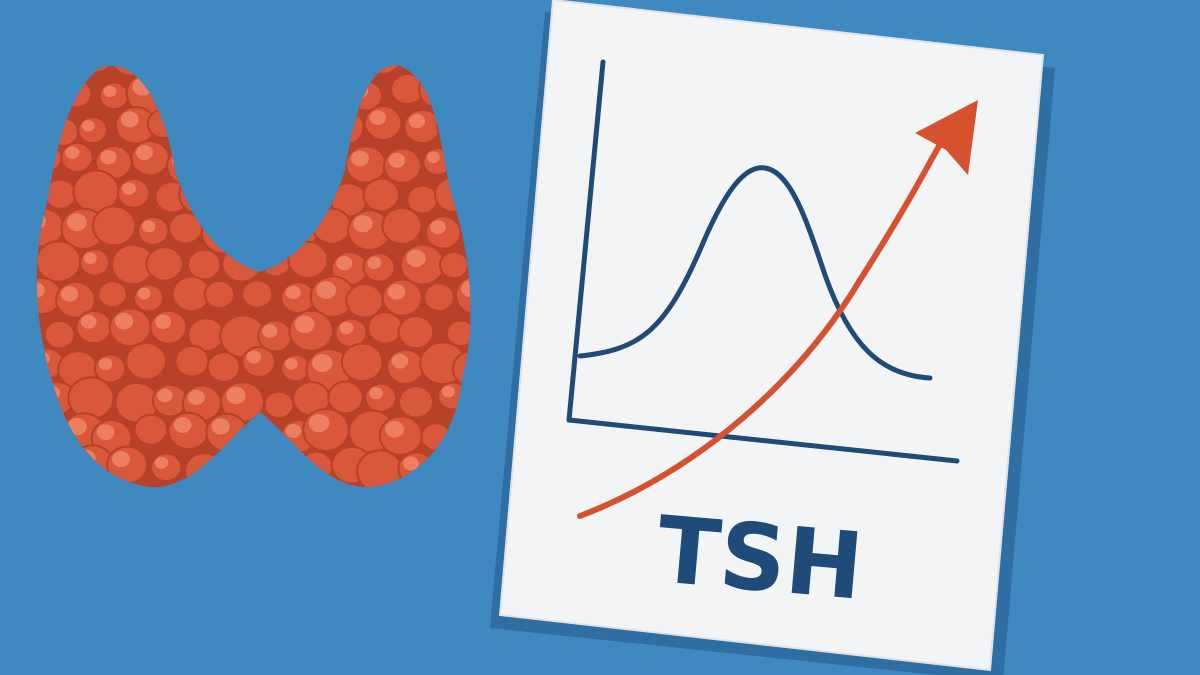 Image resolution: width=1200 pixels, height=675 pixels. I want to click on y-axis, so click(586, 241).